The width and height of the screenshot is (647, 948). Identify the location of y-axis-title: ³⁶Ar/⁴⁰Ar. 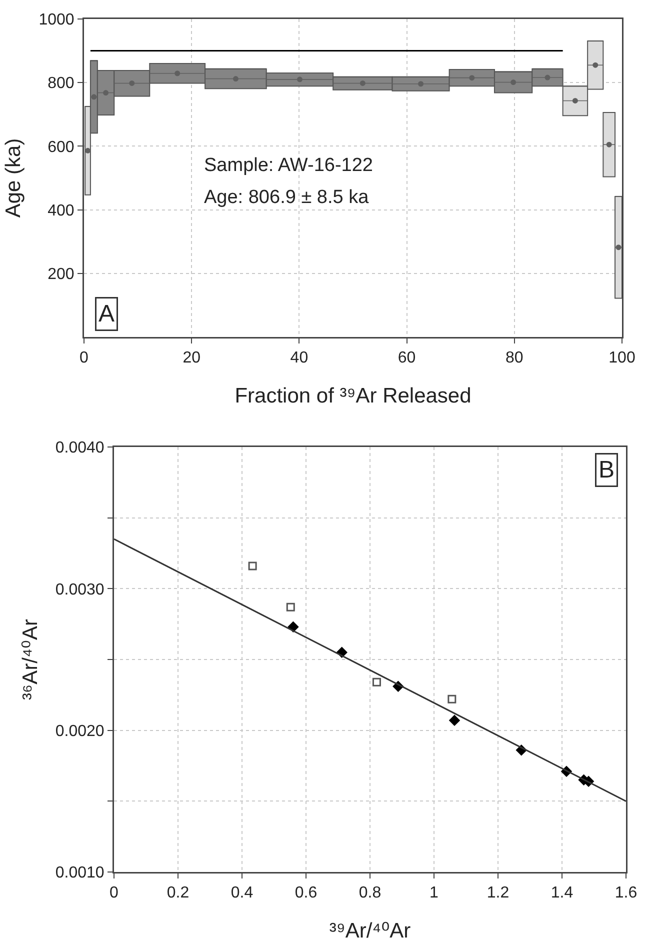
(30, 659).